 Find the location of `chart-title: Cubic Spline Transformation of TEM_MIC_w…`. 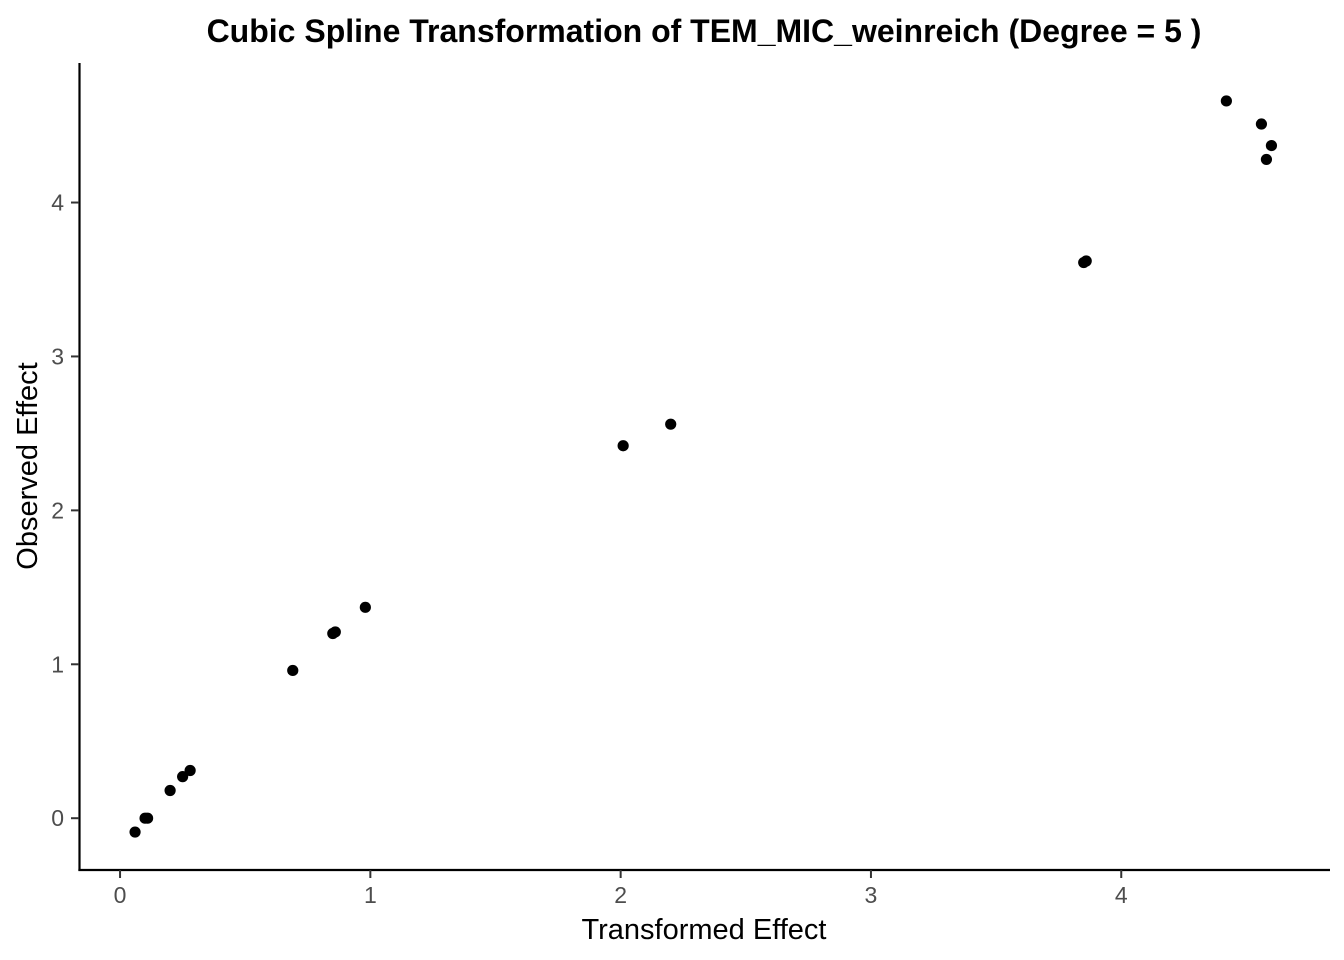

chart-title: Cubic Spline Transformation of TEM_MIC_w… is located at coordinates (704, 31).